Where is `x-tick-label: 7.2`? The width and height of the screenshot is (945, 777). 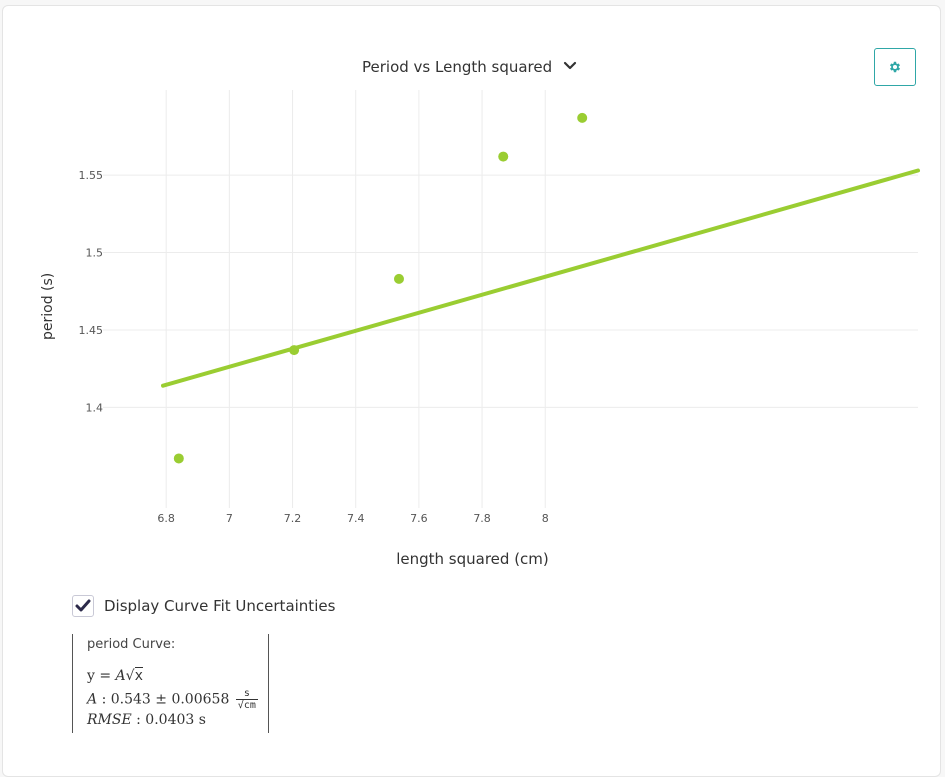 x-tick-label: 7.2 is located at coordinates (293, 518).